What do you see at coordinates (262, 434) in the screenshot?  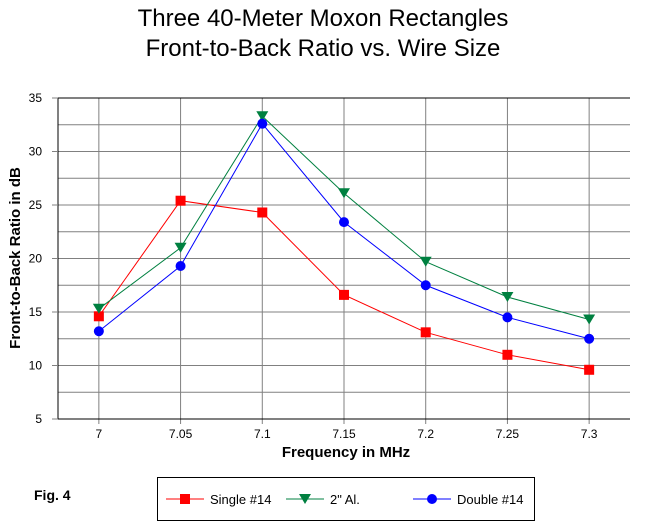 I see `x-tick-label: 7.1` at bounding box center [262, 434].